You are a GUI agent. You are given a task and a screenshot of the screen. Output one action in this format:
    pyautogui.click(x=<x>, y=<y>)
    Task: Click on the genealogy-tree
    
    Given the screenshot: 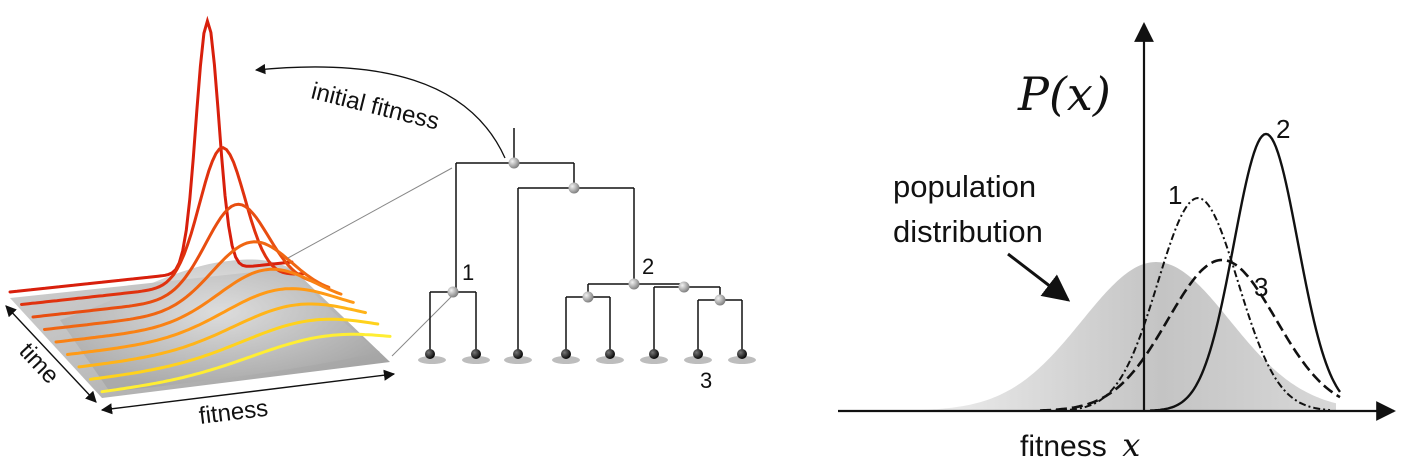 What is the action you would take?
    pyautogui.click(x=587, y=246)
    